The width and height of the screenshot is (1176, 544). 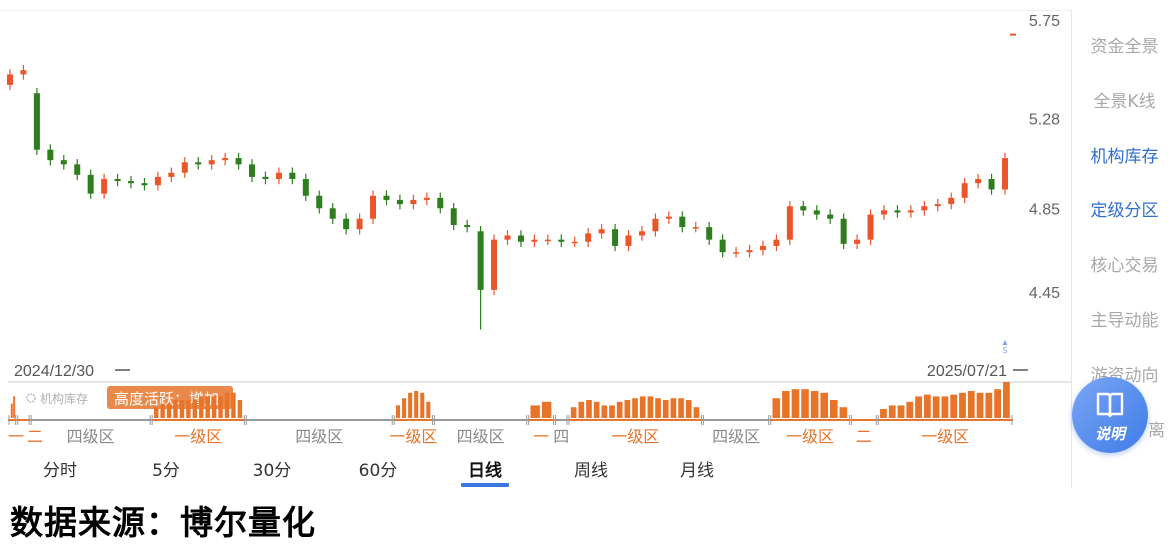 I want to click on help-button: 说明, so click(x=1110, y=415).